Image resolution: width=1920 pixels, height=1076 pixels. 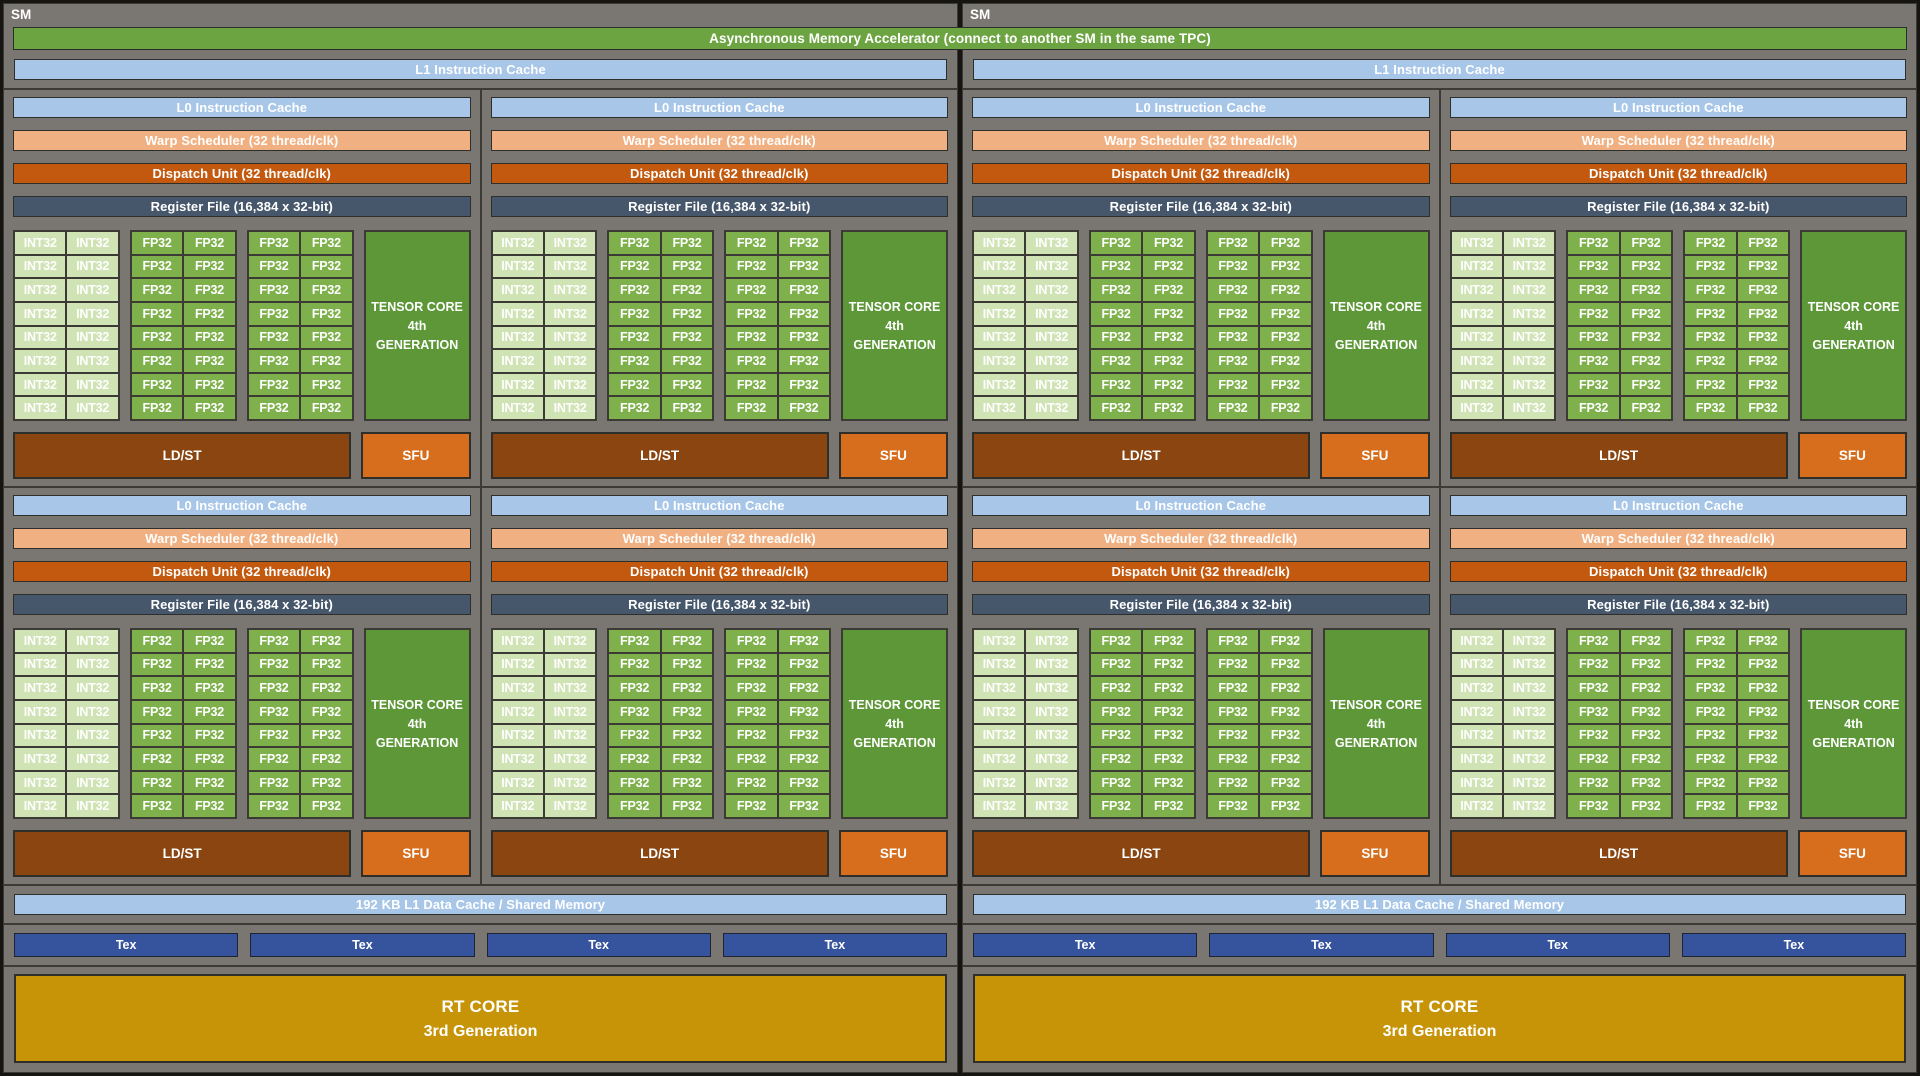 I want to click on tex-unit: Tex, so click(x=834, y=945).